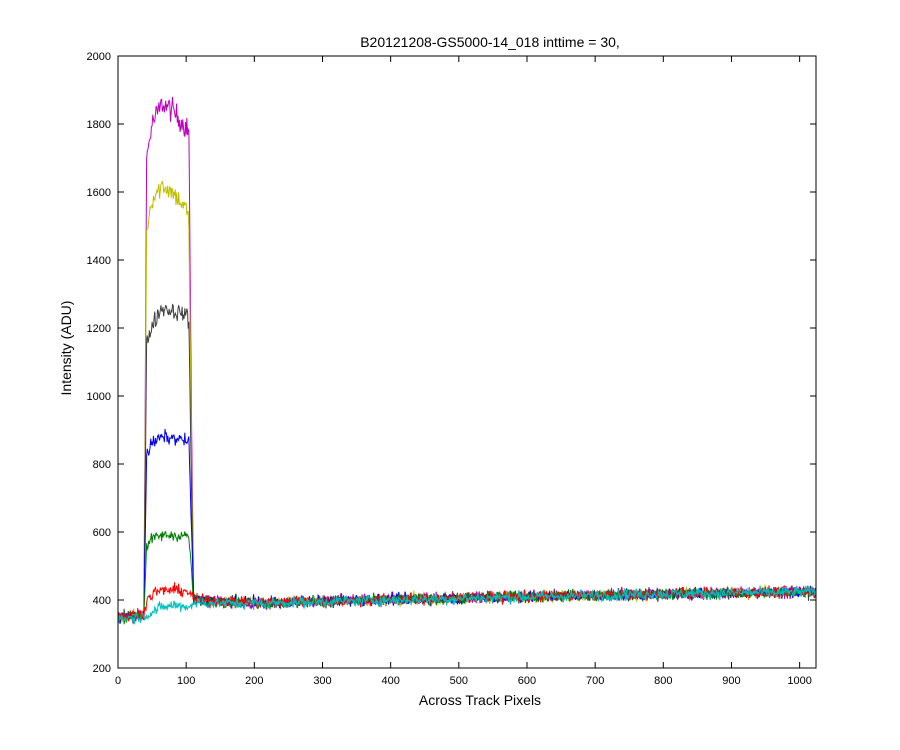  Describe the element at coordinates (102, 669) in the screenshot. I see `y-tick-label: 200` at that location.